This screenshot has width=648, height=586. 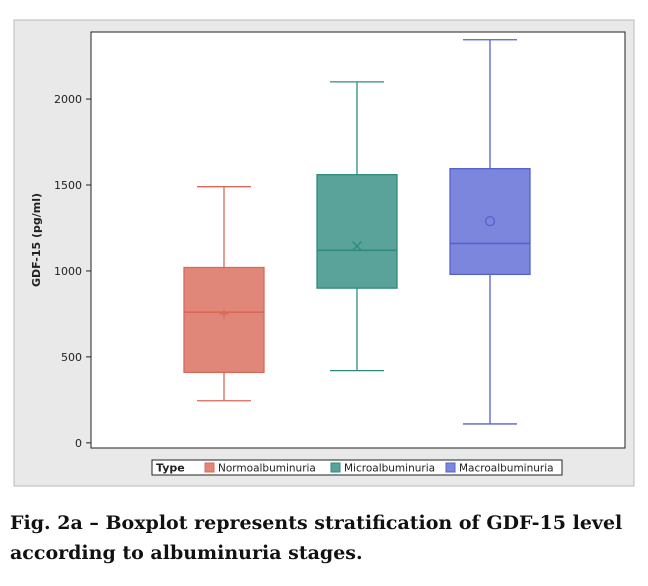 What do you see at coordinates (78, 443) in the screenshot?
I see `y-tick-label: 0` at bounding box center [78, 443].